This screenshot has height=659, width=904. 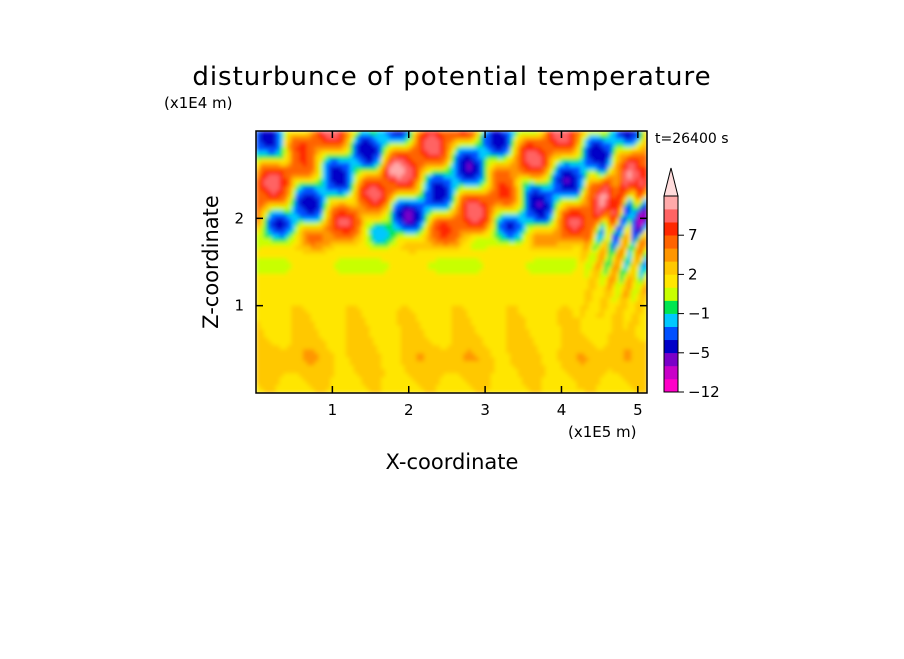 I want to click on x-axis-label: X-coordinate, so click(x=452, y=462).